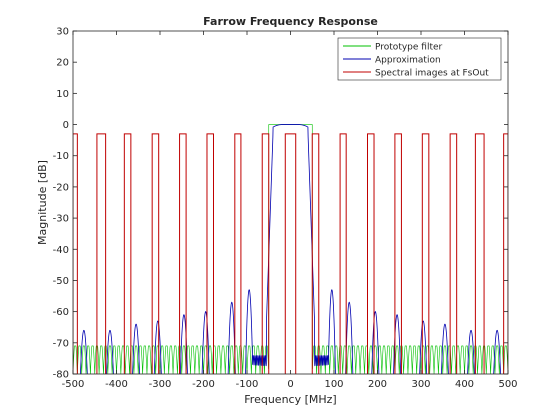 The width and height of the screenshot is (560, 420). What do you see at coordinates (203, 384) in the screenshot?
I see `x-tick-label: -200` at bounding box center [203, 384].